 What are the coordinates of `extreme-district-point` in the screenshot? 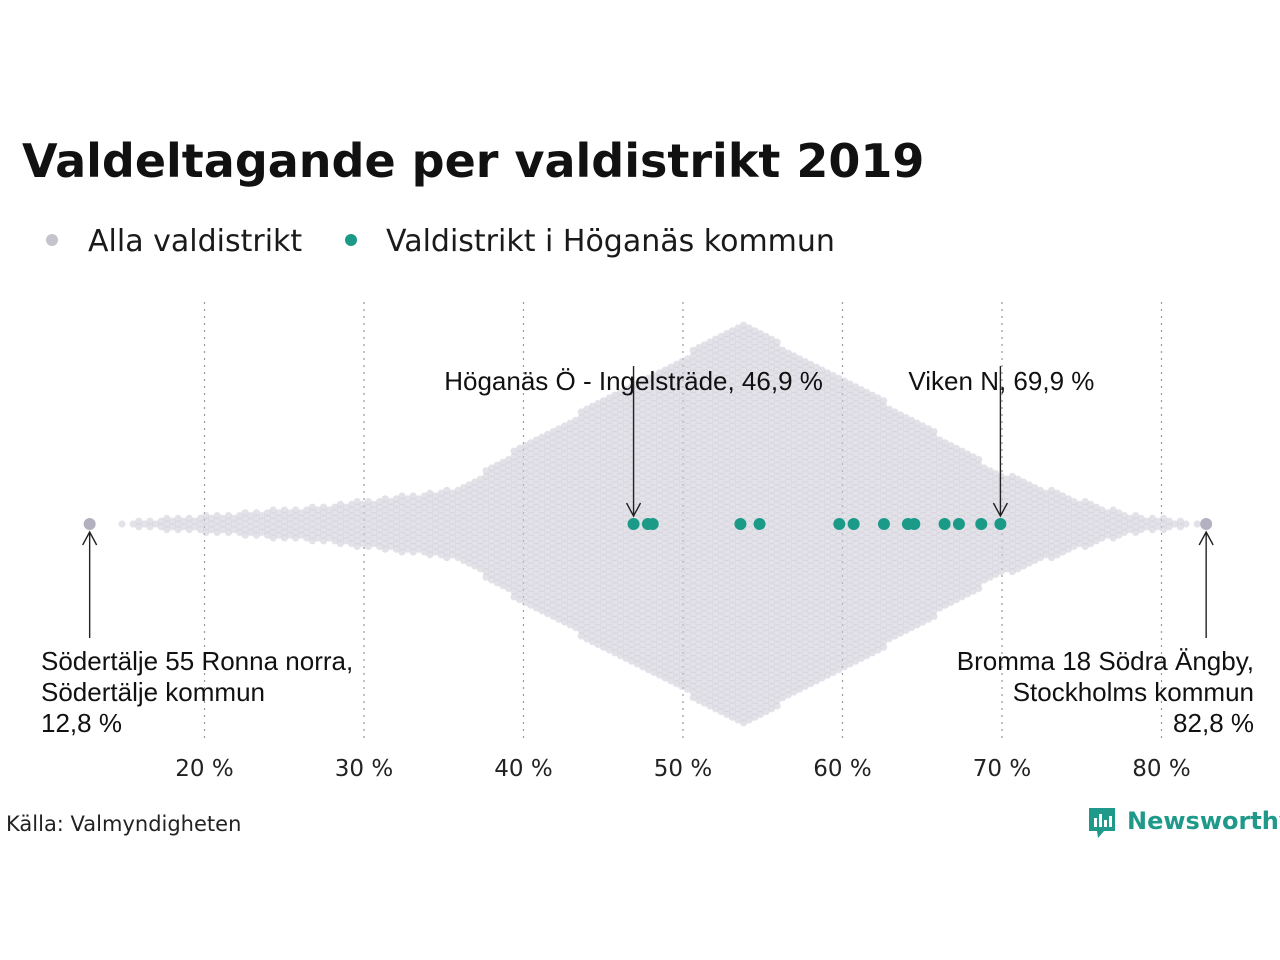 It's located at (1206, 524).